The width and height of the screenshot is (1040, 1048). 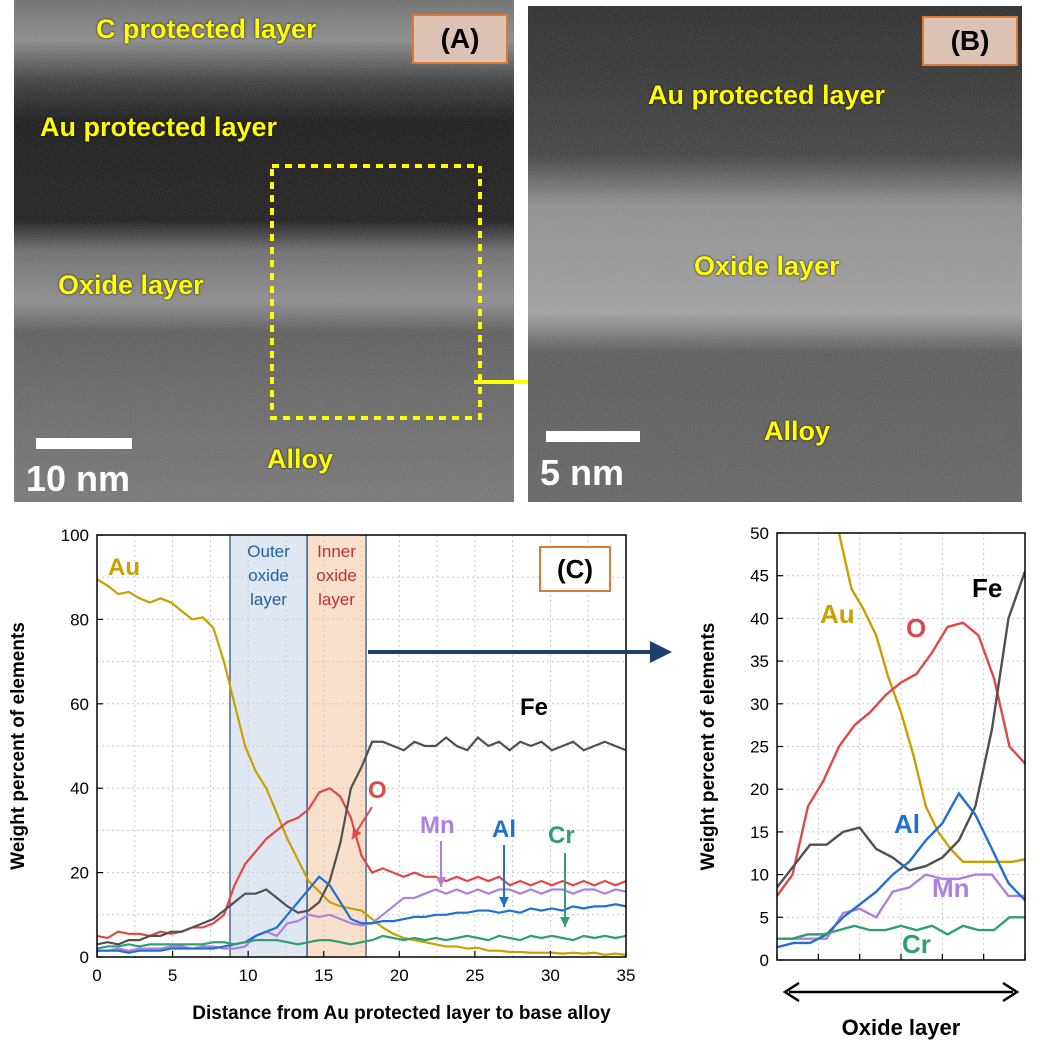 What do you see at coordinates (791, 992) in the screenshot?
I see `oxide-range-arrowhead-left` at bounding box center [791, 992].